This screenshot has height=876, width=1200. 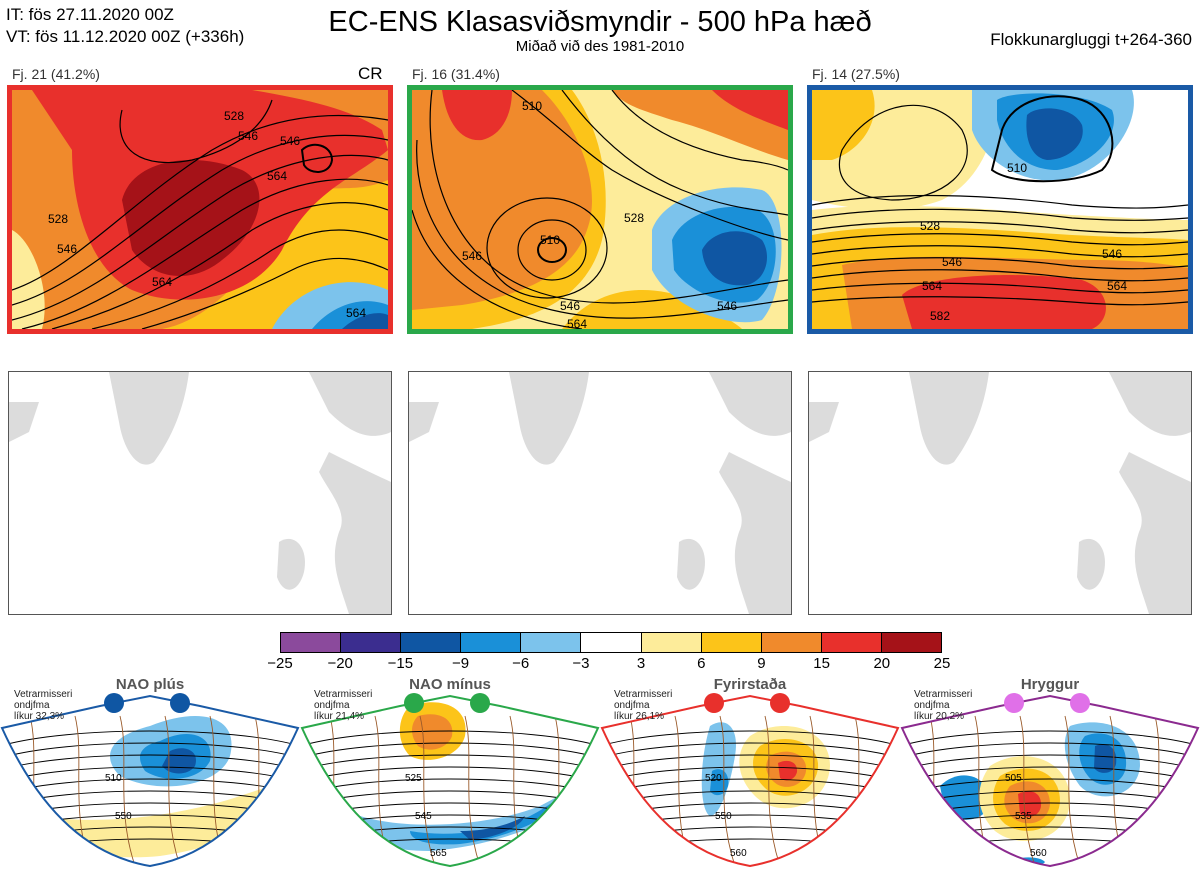 What do you see at coordinates (856, 74) in the screenshot?
I see `cluster-3-label: Fj. 14 (27.5%)` at bounding box center [856, 74].